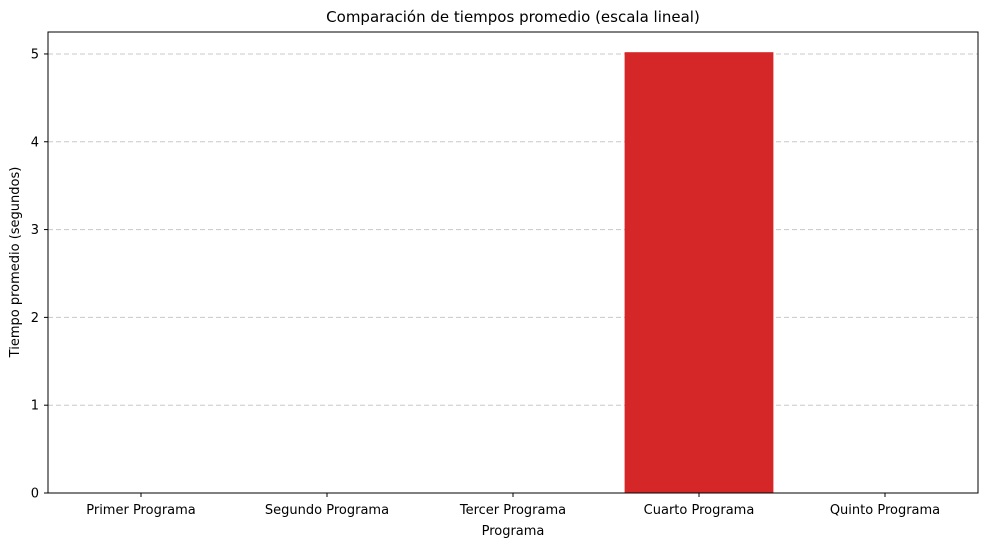 Image resolution: width=988 pixels, height=550 pixels. I want to click on y-axis-label: Tiempo promedio (segundos), so click(15, 263).